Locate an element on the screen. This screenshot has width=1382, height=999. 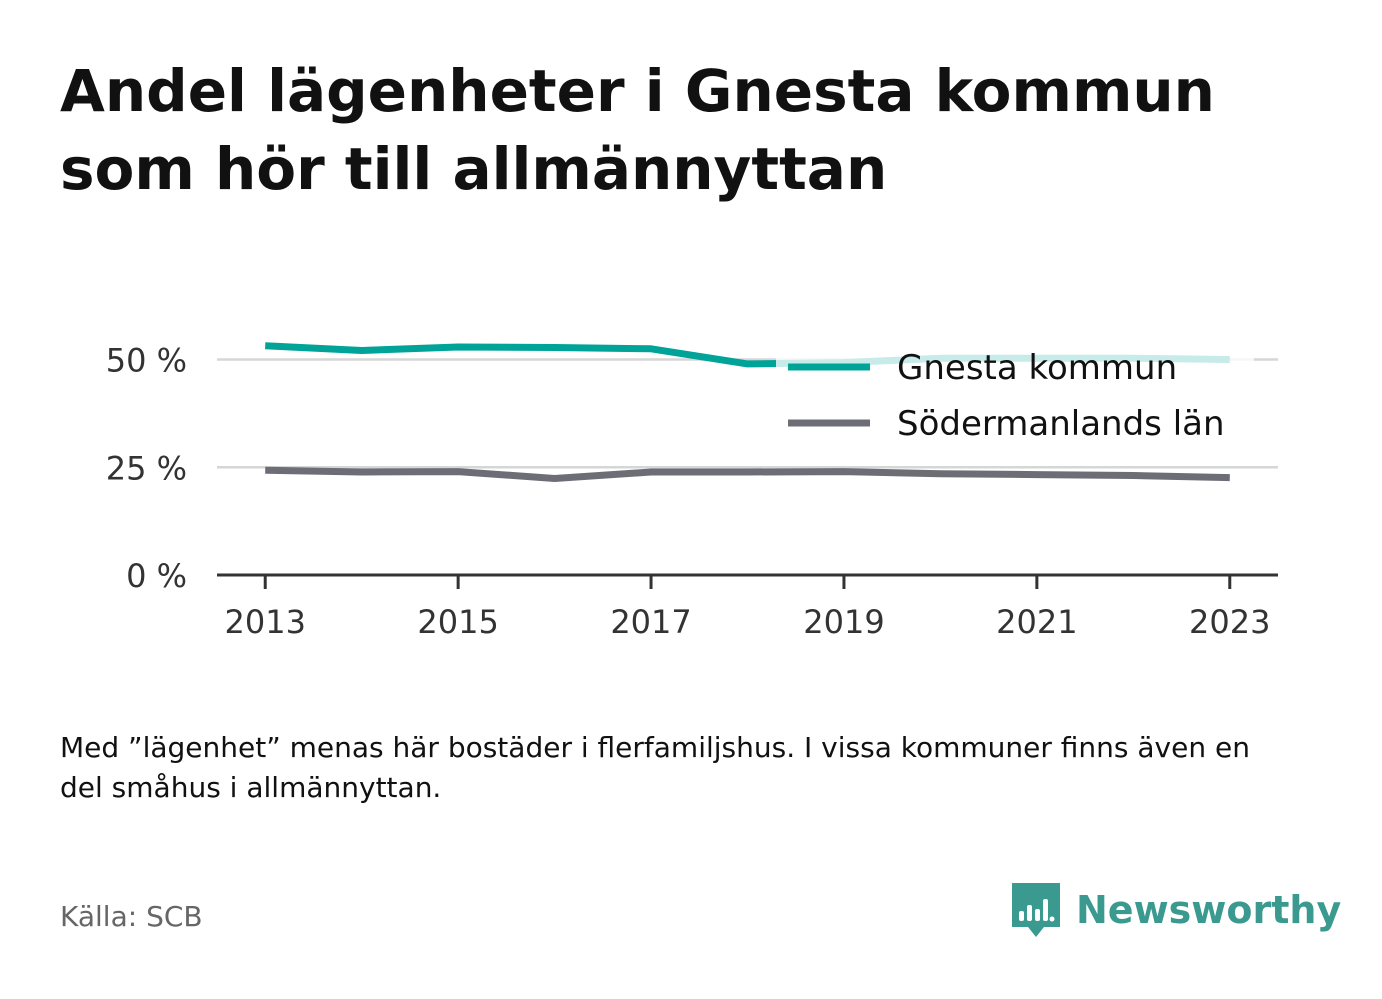
x-tick-label: 2021 is located at coordinates (1036, 622).